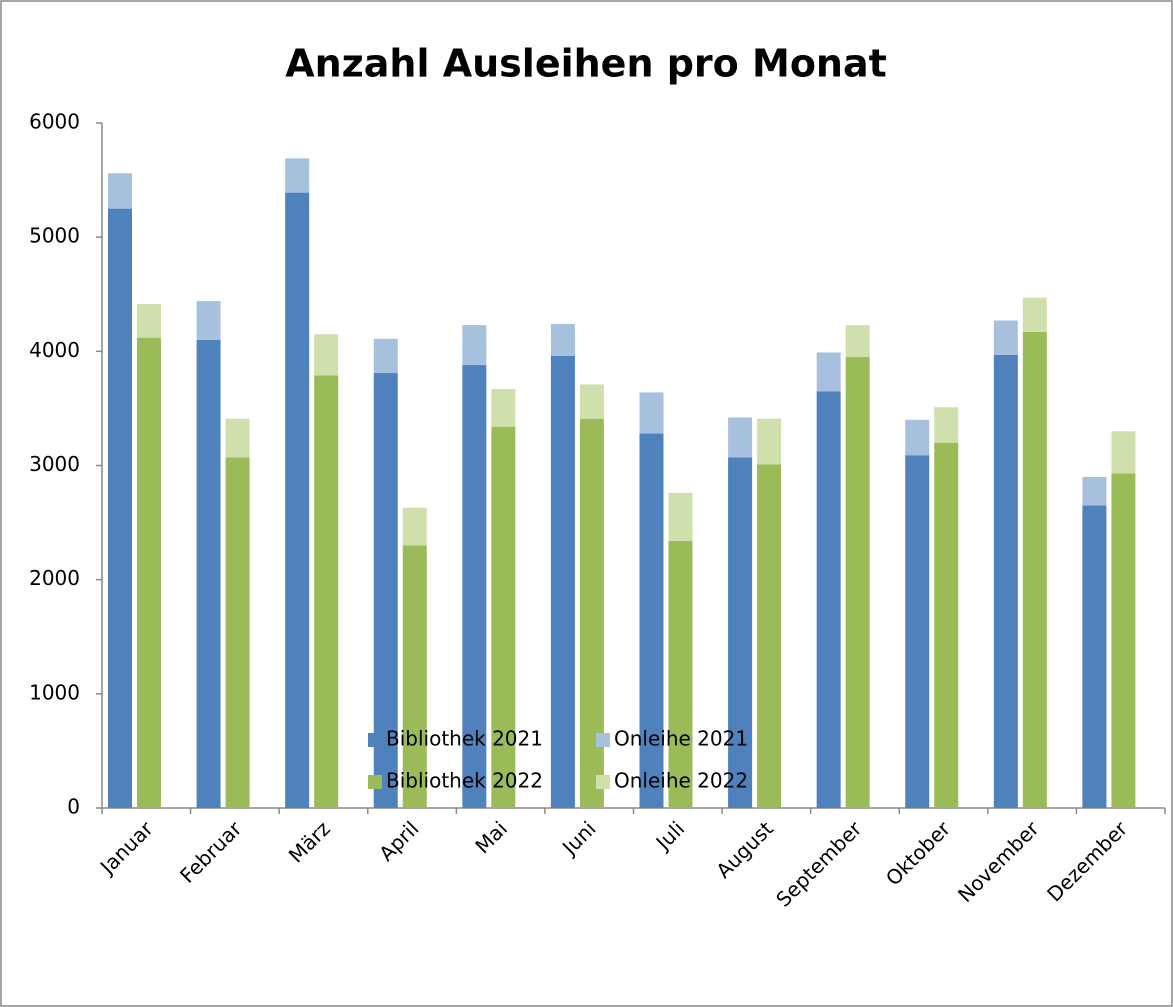  What do you see at coordinates (464, 739) in the screenshot?
I see `legend-label: Bibliothek 2021` at bounding box center [464, 739].